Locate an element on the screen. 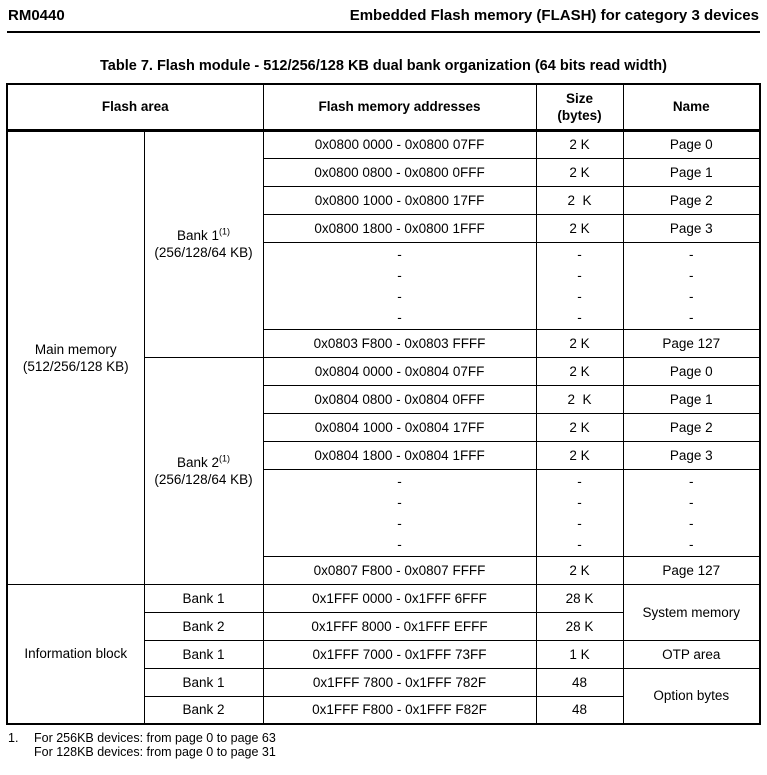 The height and width of the screenshot is (775, 767). ellipsis-row: - - - - - - - - - - - - is located at coordinates (384, 512).